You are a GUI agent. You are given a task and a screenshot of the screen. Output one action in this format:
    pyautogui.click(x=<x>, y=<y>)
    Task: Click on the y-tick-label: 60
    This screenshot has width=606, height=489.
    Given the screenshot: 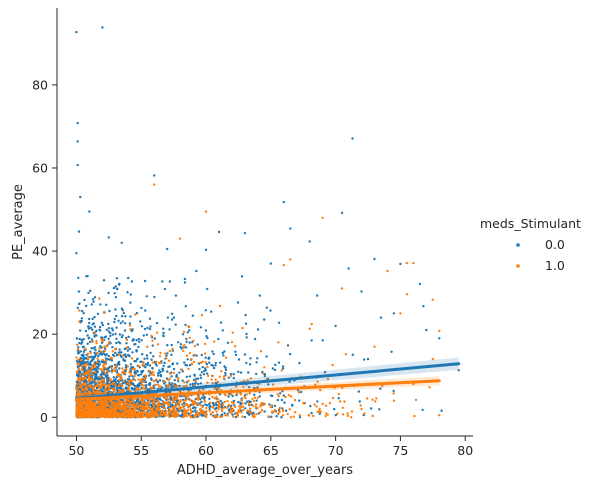 What is the action you would take?
    pyautogui.click(x=40, y=167)
    